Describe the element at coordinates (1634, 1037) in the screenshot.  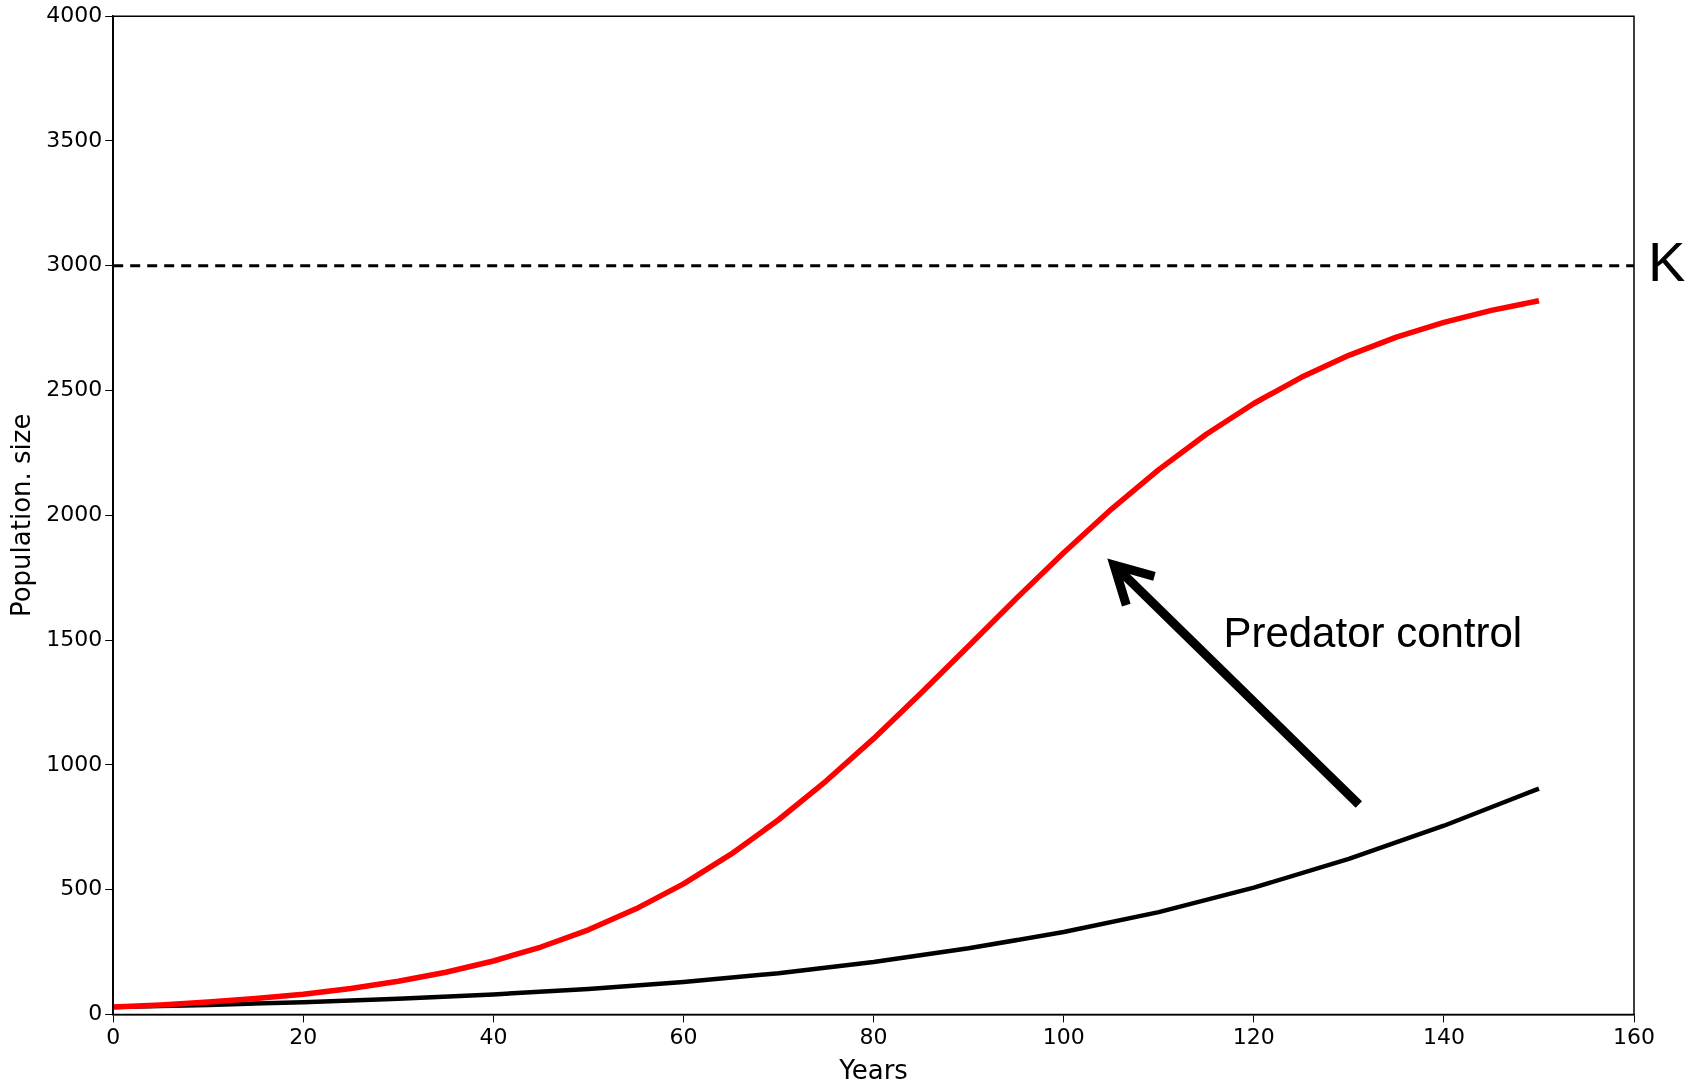
I see `x-tick-label: 160` at that location.